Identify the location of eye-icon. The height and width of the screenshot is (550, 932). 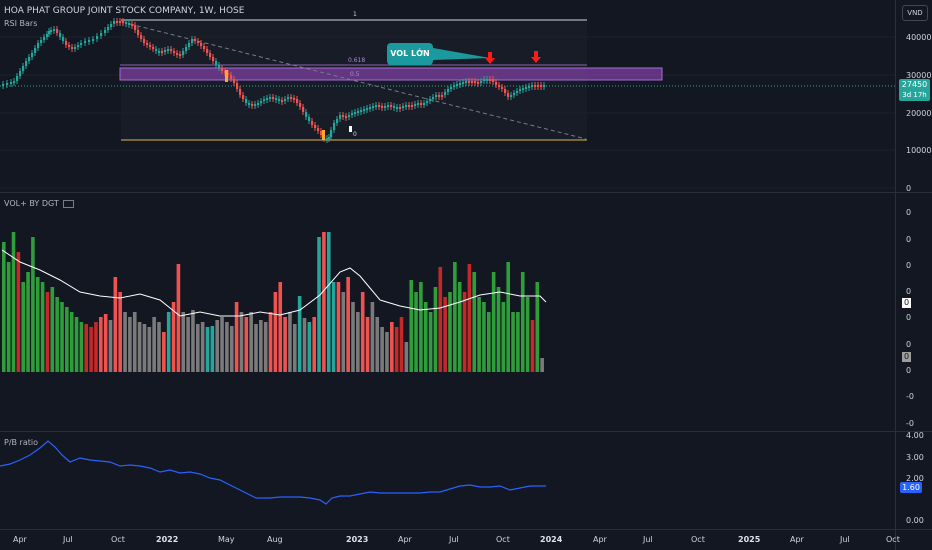
(69, 203).